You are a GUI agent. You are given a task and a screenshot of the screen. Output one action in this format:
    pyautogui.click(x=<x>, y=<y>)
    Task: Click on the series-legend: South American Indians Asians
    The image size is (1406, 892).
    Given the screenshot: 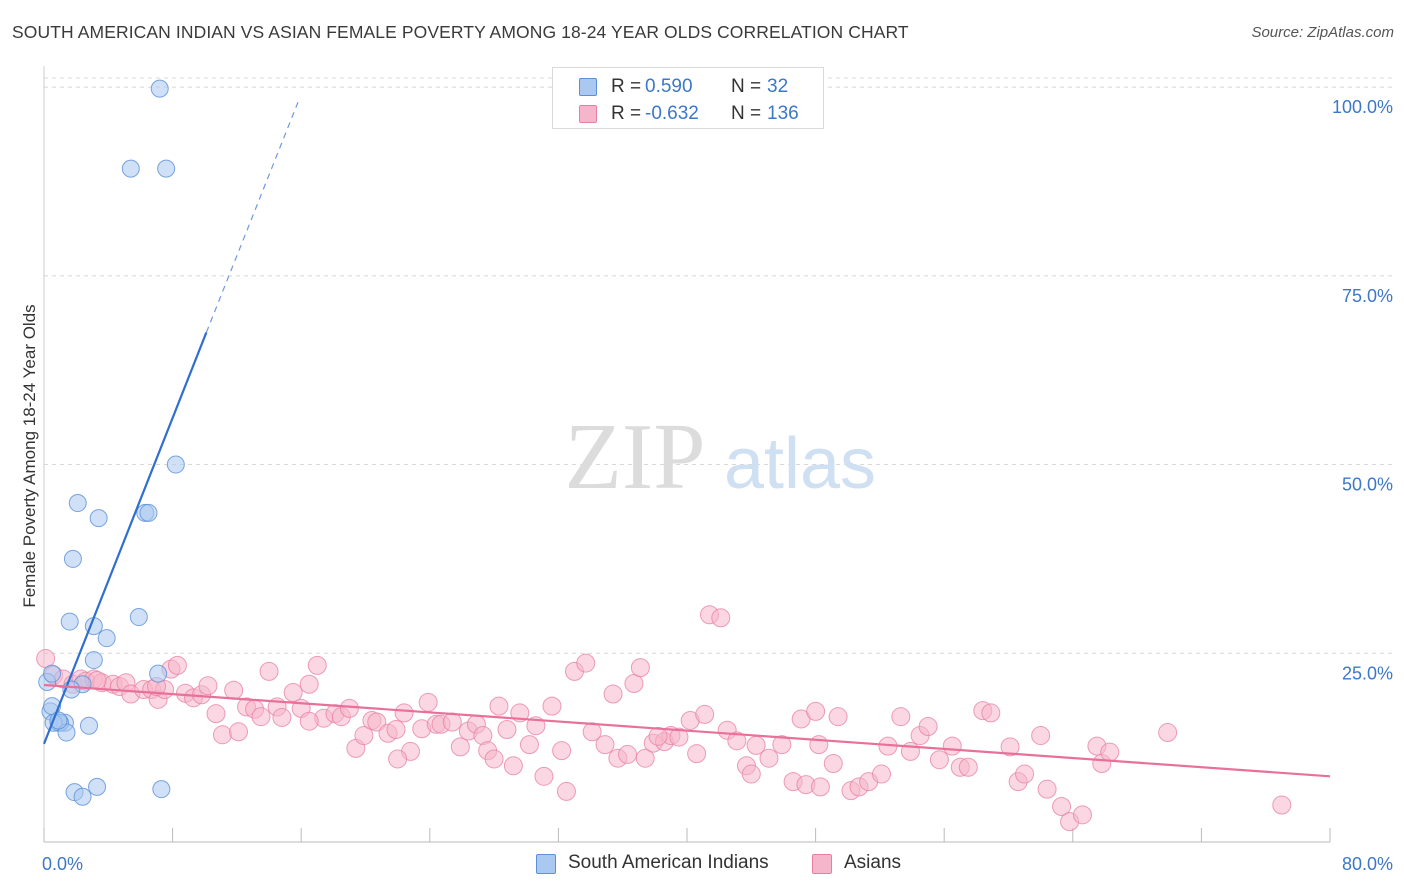 What is the action you would take?
    pyautogui.click(x=703, y=865)
    